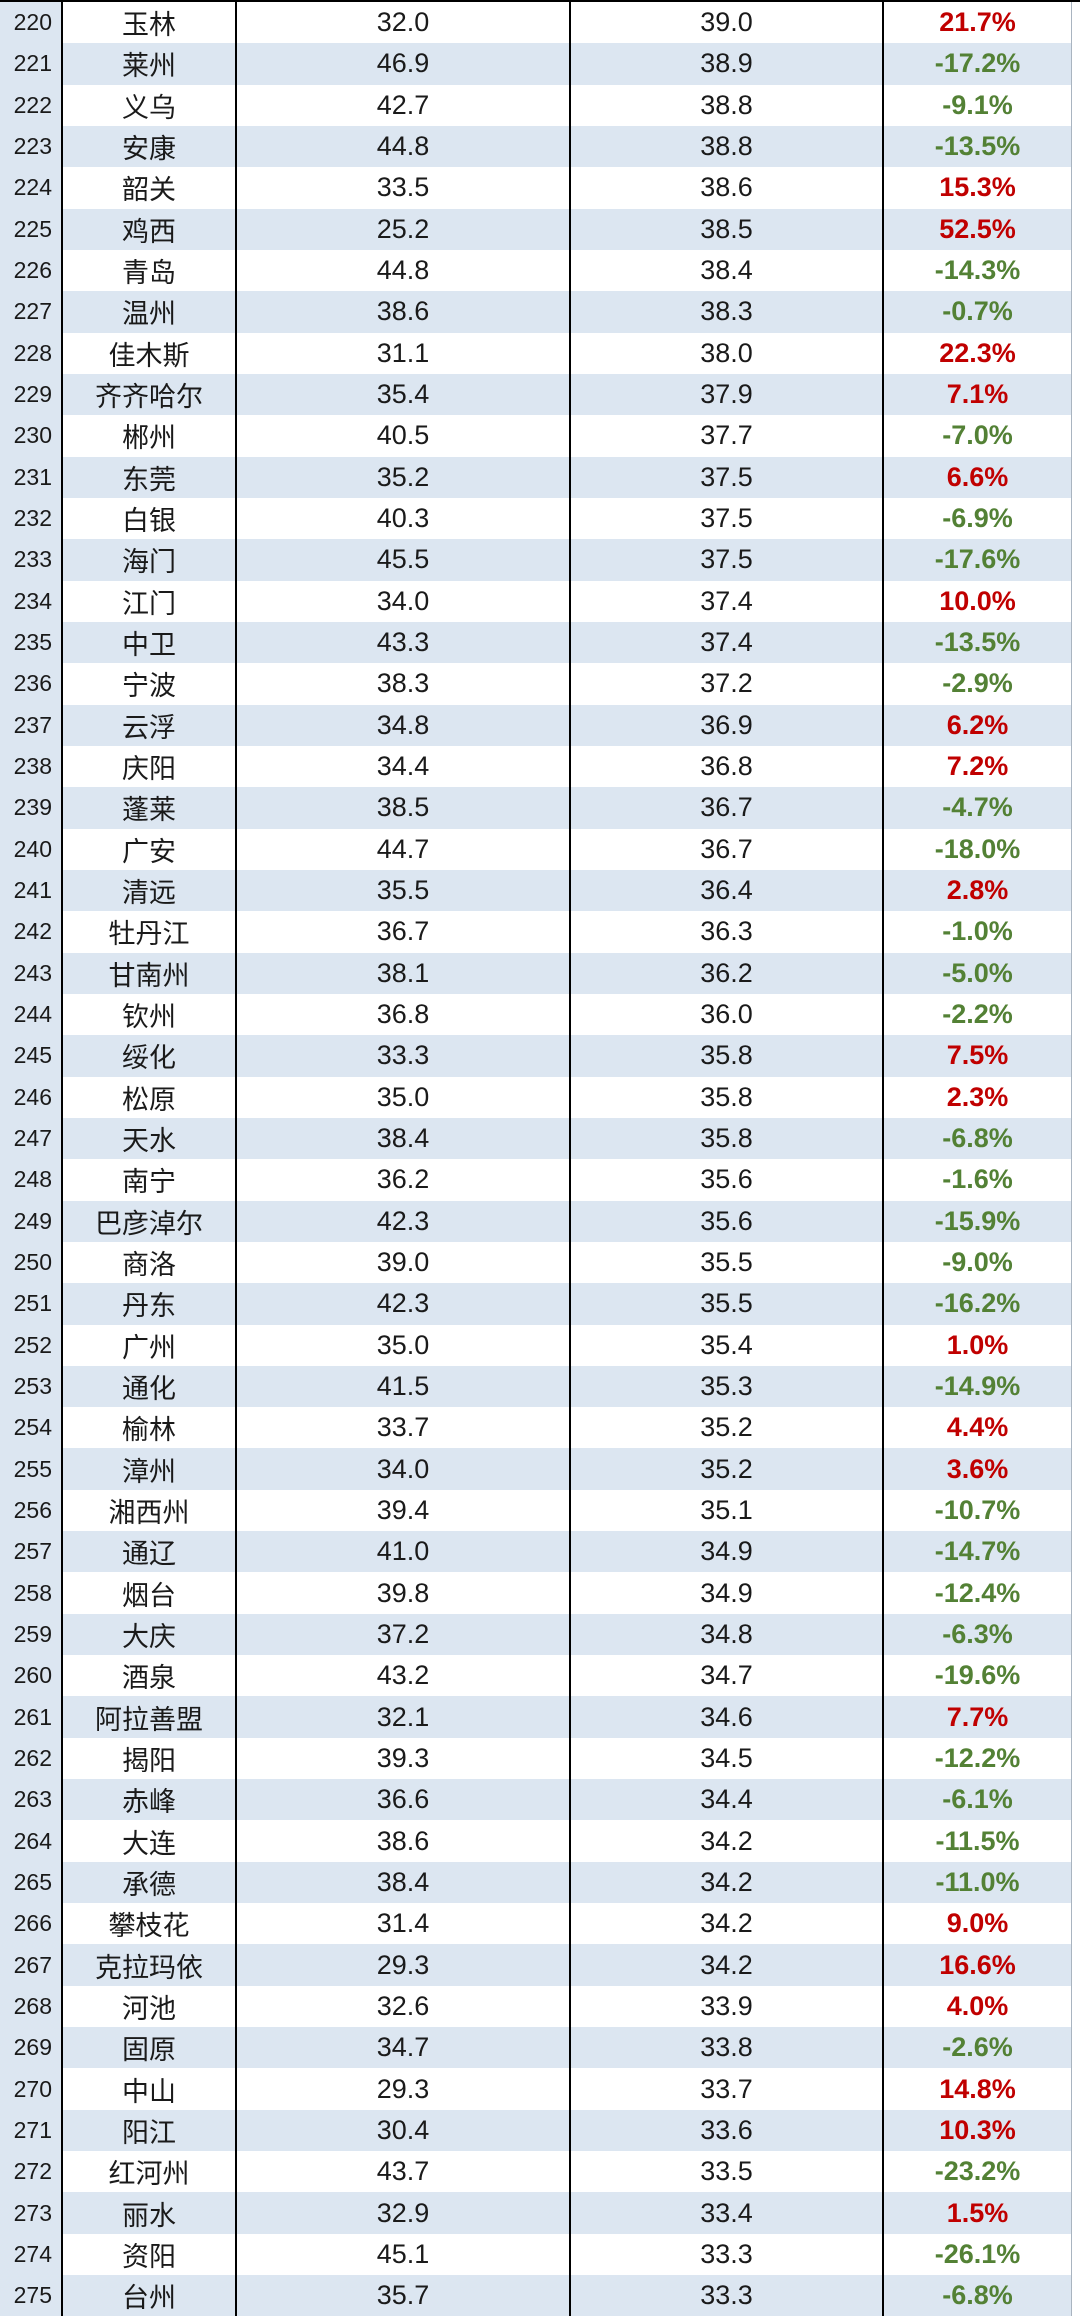 Image resolution: width=1080 pixels, height=2316 pixels. I want to click on value1-cell: 35.2, so click(404, 477).